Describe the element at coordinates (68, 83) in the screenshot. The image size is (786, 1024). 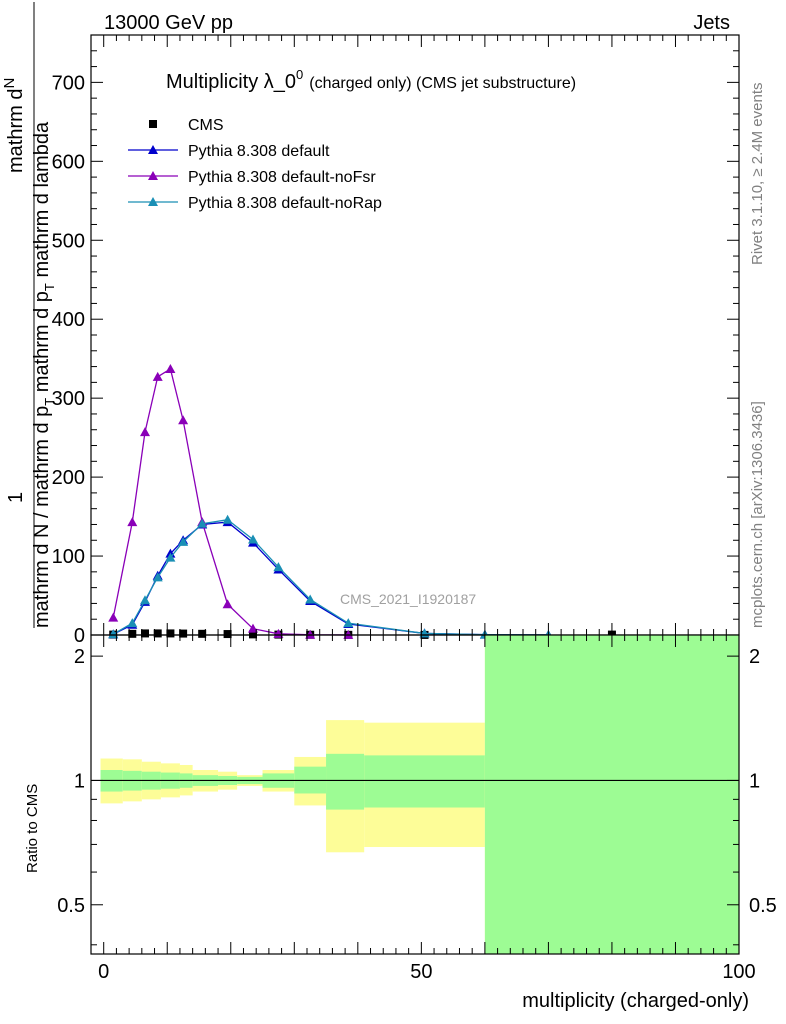
I see `main-y-tick-label: 700` at that location.